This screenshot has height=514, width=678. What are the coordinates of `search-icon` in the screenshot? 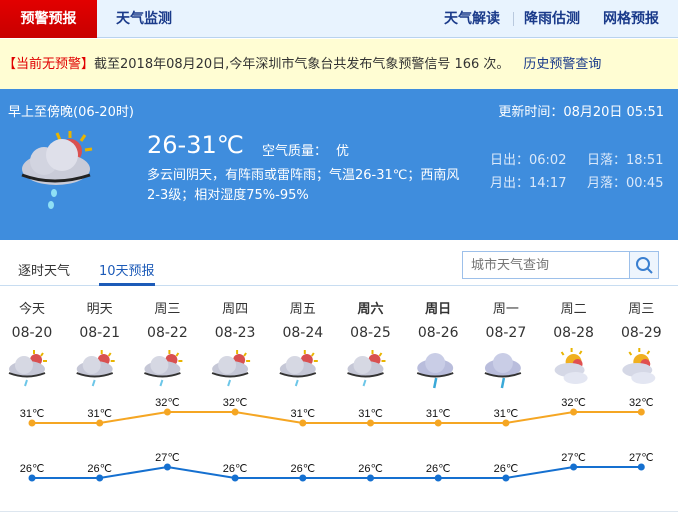 It's located at (644, 265).